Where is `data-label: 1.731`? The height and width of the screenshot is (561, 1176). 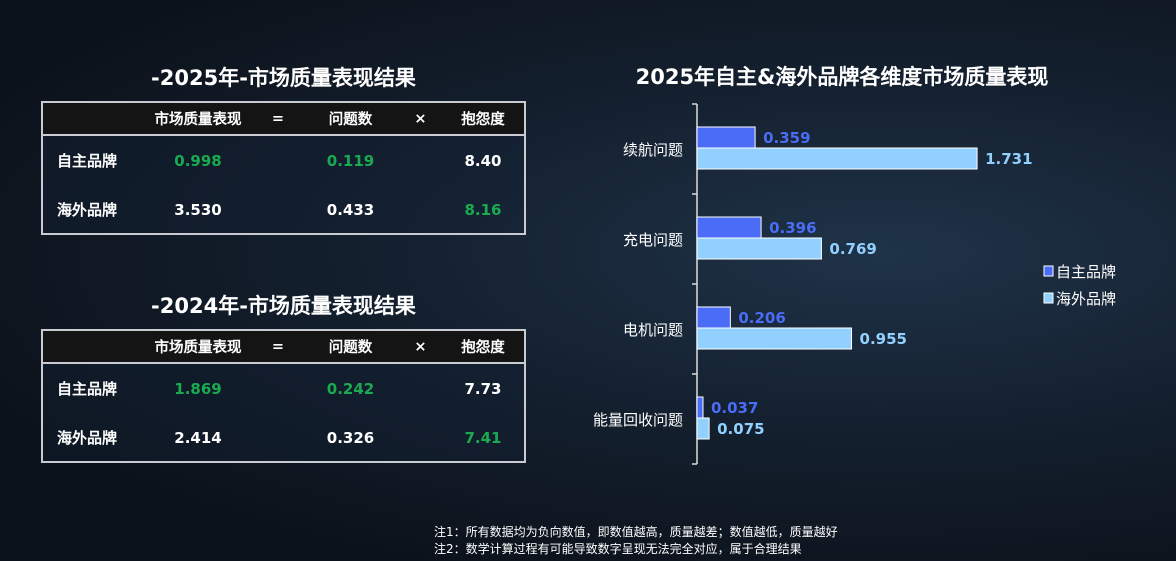
data-label: 1.731 is located at coordinates (1008, 159).